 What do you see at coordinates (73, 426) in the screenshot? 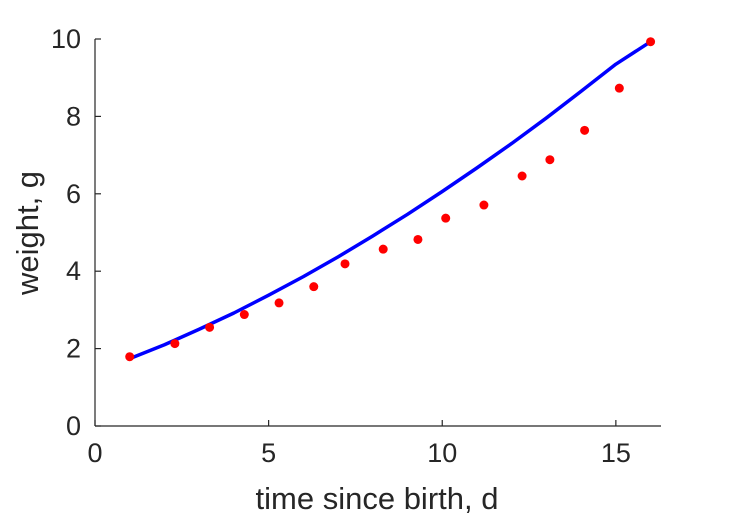
I see `y-tick-label: 0` at bounding box center [73, 426].